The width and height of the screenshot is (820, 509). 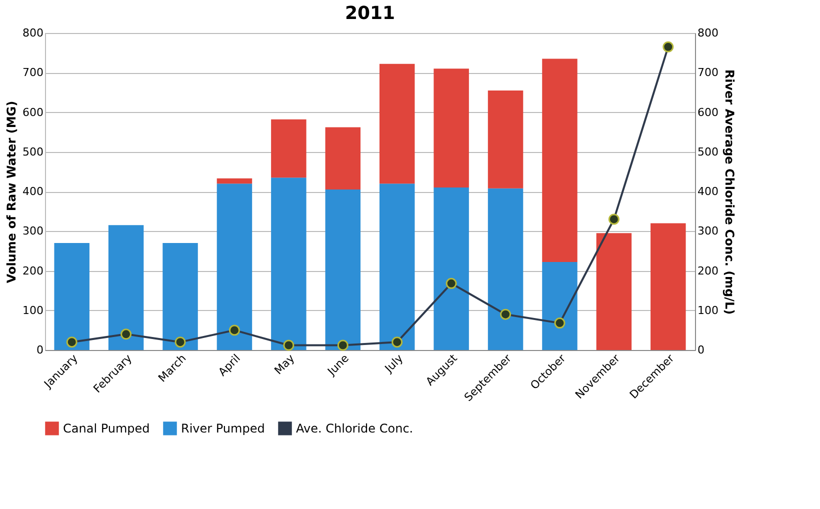 I want to click on y-axis-title: Volume of Raw Water (MG), so click(x=11, y=192).